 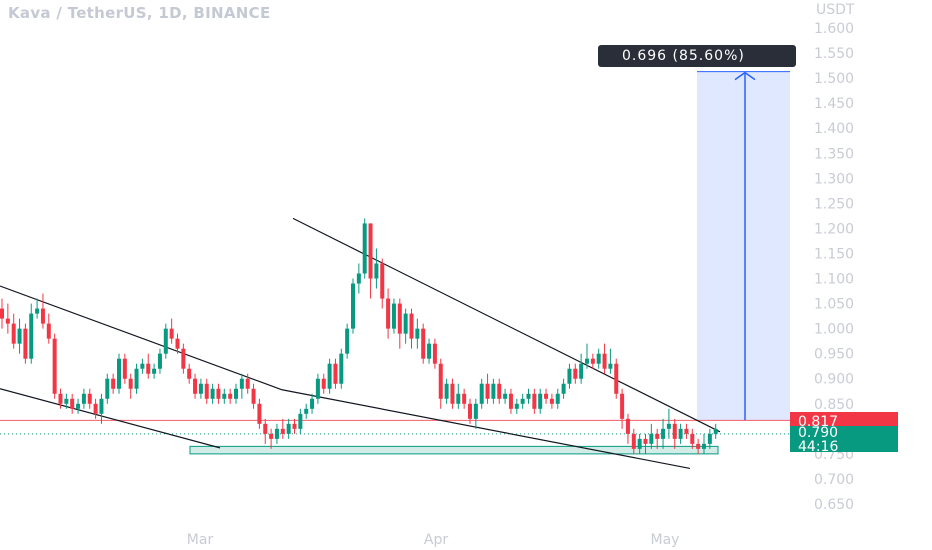 I want to click on y-tick-label: 1.000, so click(x=834, y=330).